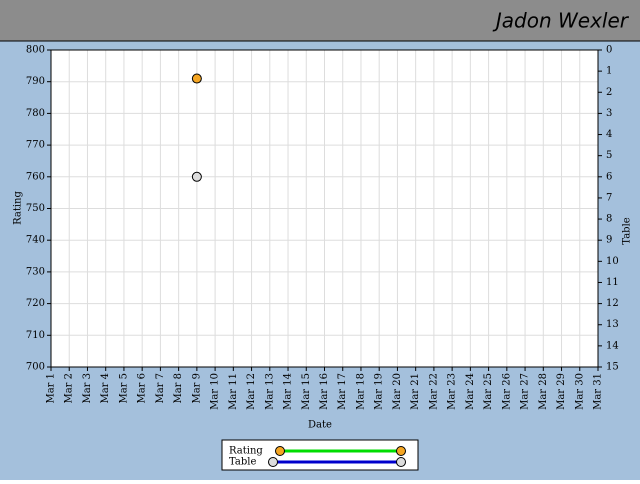 This screenshot has width=640, height=484. I want to click on x-tick-label: Mar 7, so click(160, 388).